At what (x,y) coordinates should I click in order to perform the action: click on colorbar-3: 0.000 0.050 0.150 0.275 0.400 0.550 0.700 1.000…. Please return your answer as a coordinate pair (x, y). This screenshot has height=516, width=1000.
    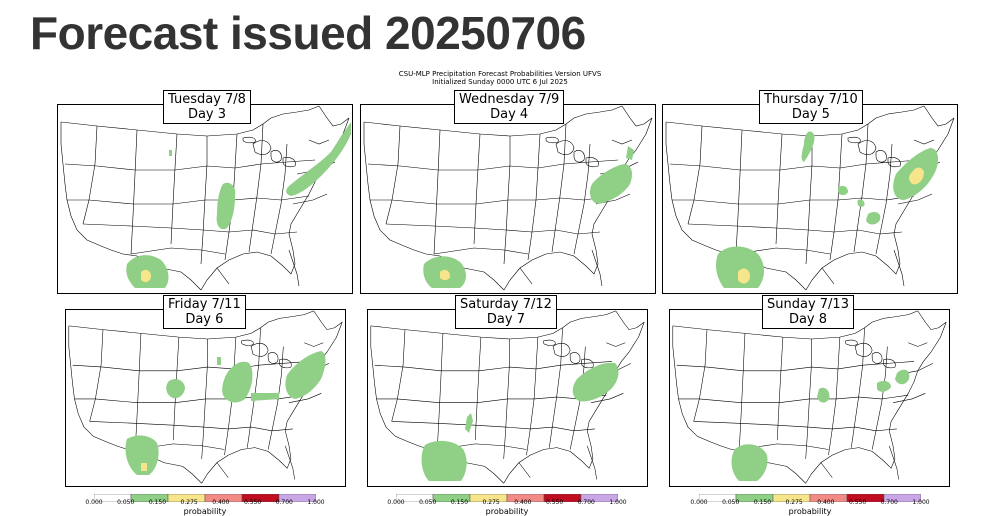
    Looking at the image, I should click on (810, 502).